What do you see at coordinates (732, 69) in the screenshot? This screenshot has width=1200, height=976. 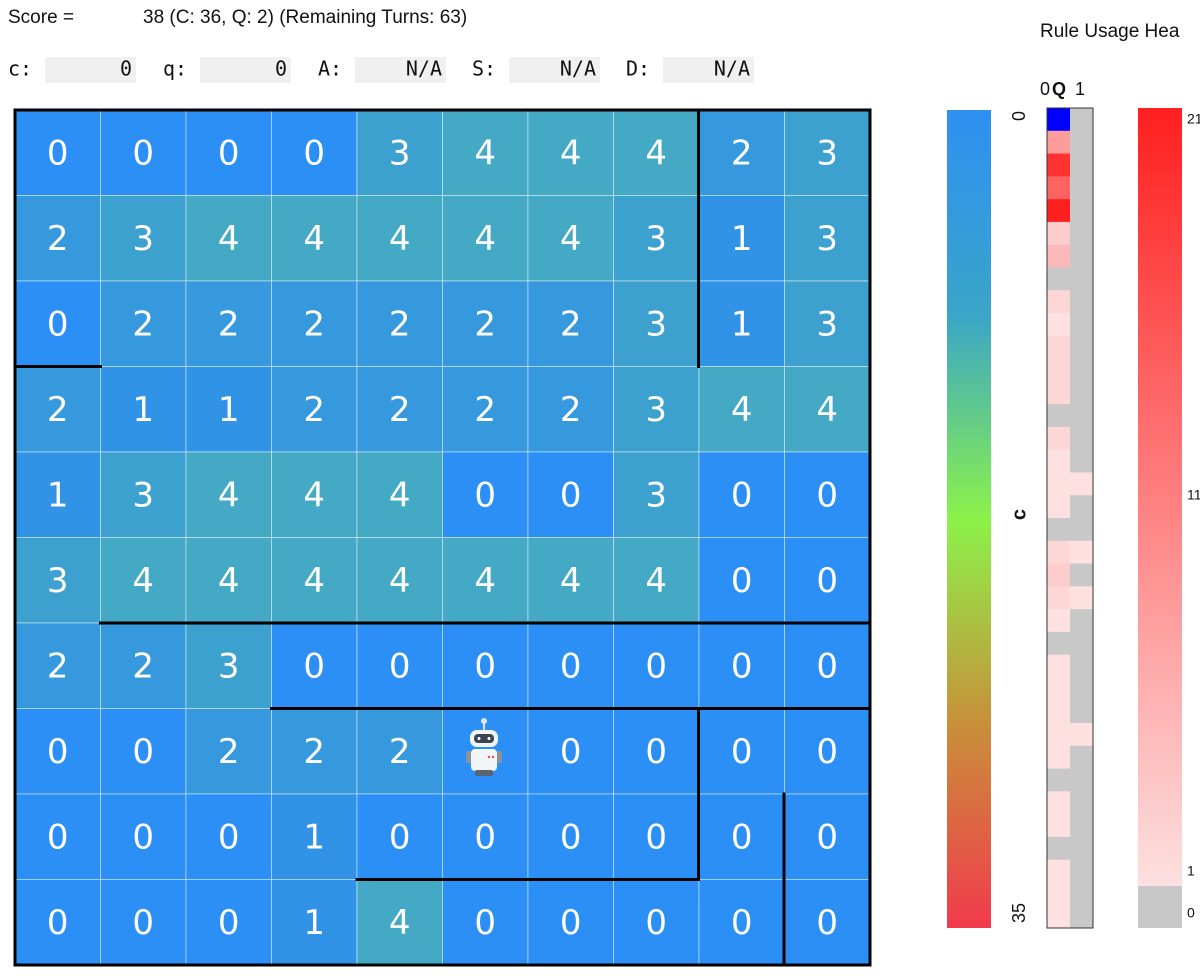 I see `field-value: N/A` at bounding box center [732, 69].